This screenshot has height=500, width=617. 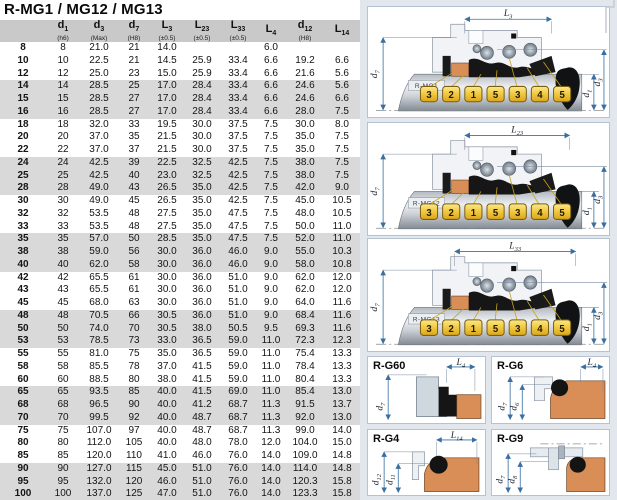 I want to click on table-cell: 69.3, so click(x=305, y=328).